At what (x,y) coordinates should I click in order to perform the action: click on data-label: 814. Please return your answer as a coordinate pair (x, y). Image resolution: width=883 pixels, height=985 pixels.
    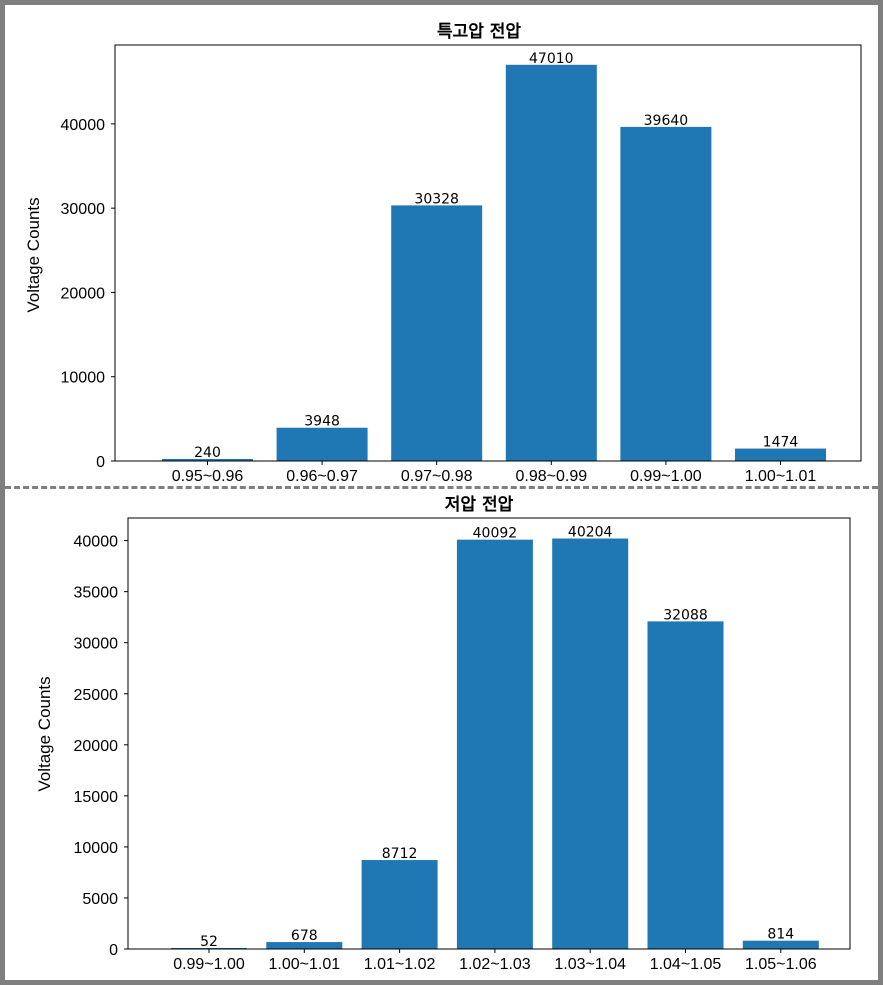
    Looking at the image, I should click on (780, 935).